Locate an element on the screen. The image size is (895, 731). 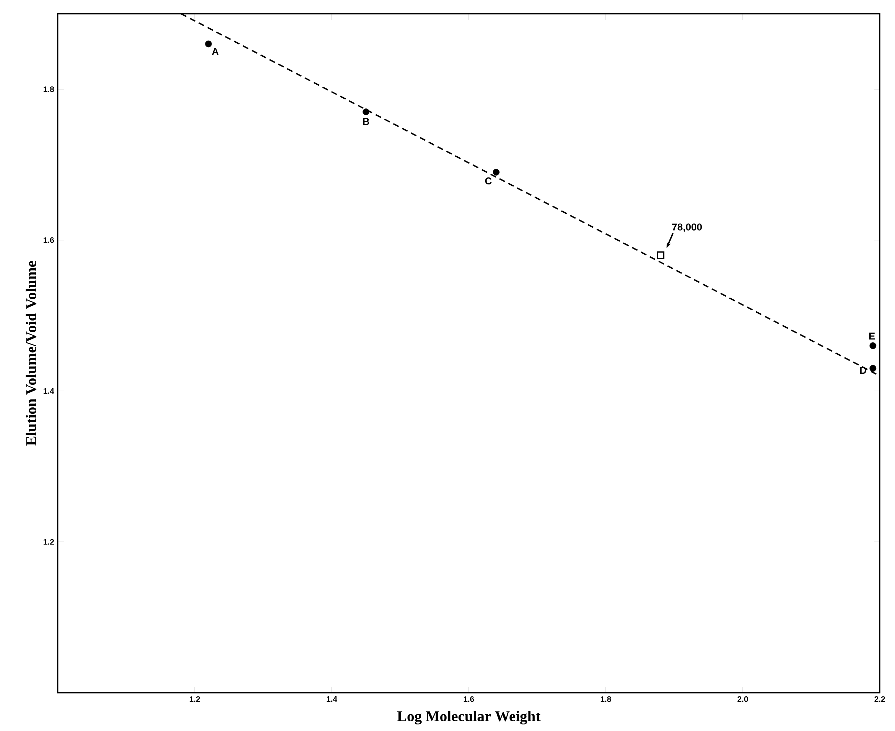
annotation: C is located at coordinates (488, 181).